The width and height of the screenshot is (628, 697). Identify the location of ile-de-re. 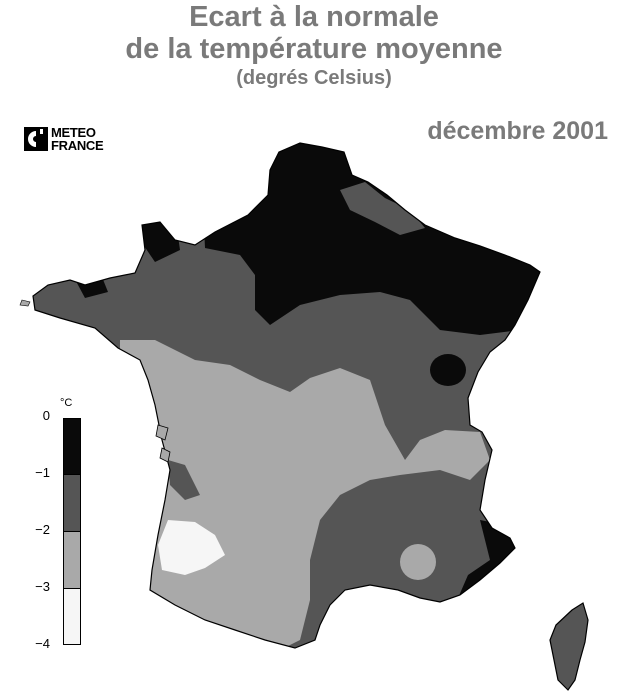
(162, 432).